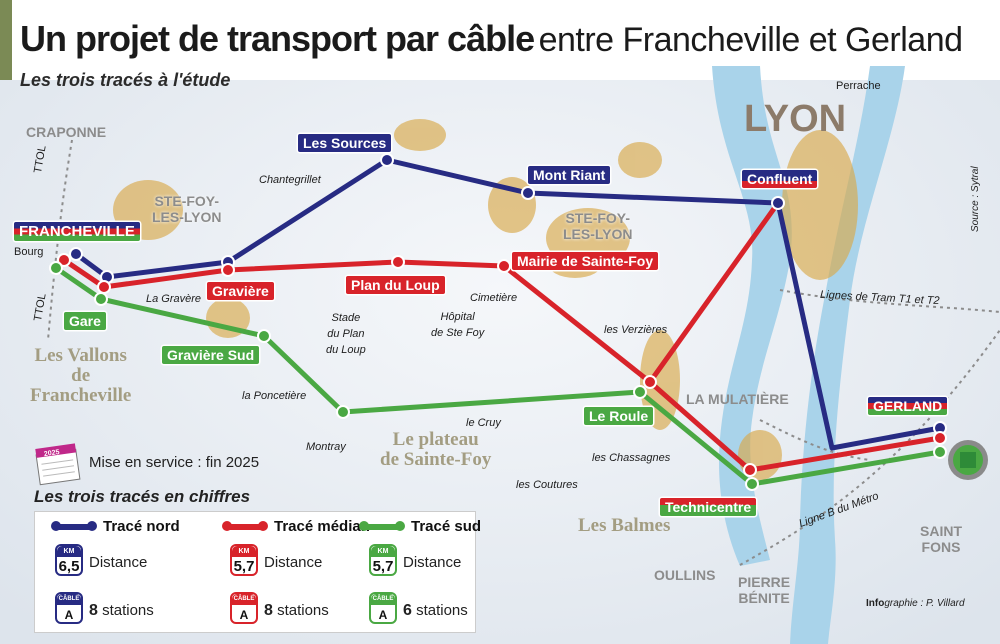 This screenshot has width=1000, height=644. Describe the element at coordinates (446, 526) in the screenshot. I see `legend-name-sud: Tracé sud` at that location.